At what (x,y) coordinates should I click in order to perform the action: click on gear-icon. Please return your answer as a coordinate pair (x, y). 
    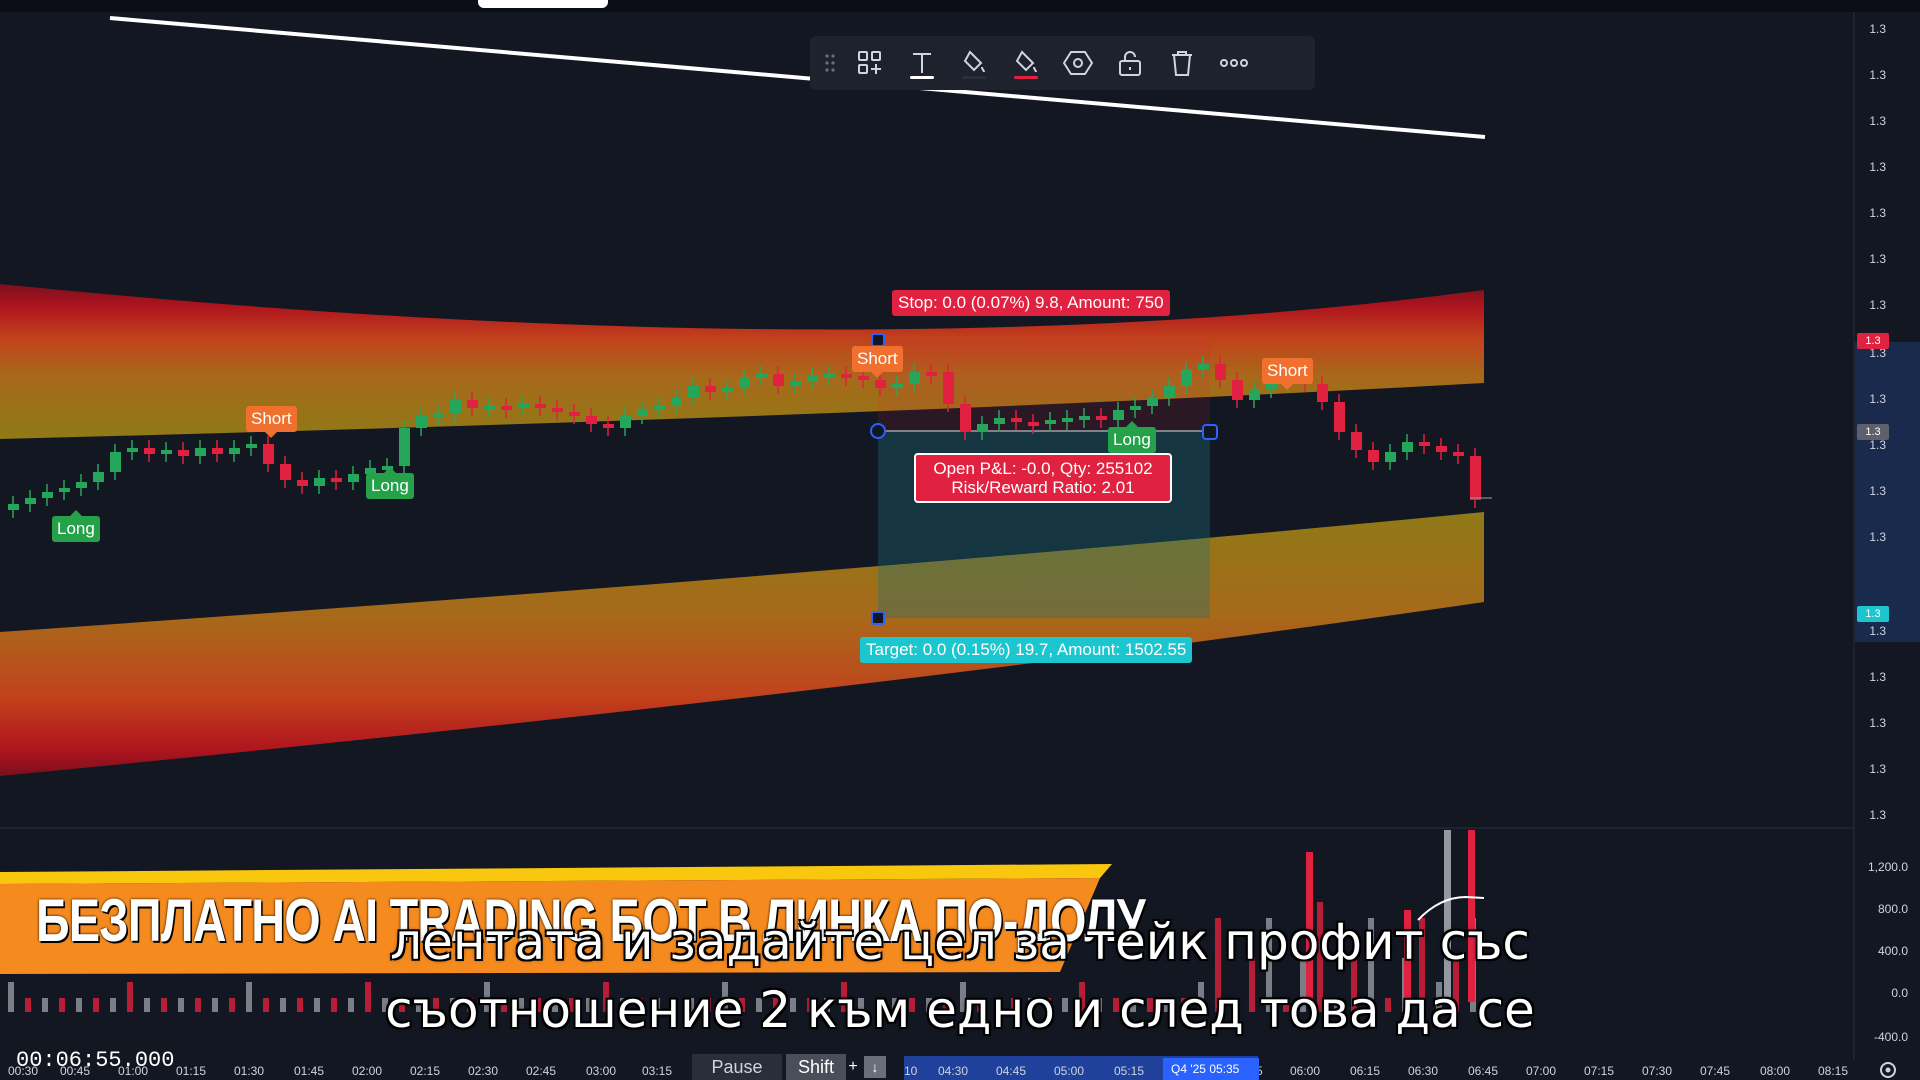
    Looking at the image, I should click on (1888, 1070).